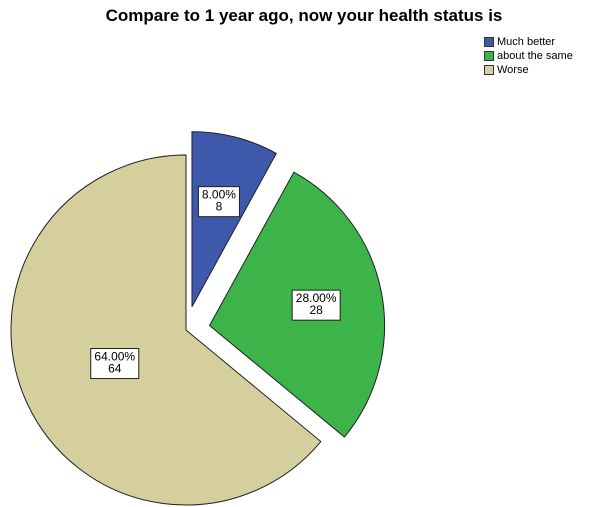  I want to click on data-label-count: 8, so click(219, 207).